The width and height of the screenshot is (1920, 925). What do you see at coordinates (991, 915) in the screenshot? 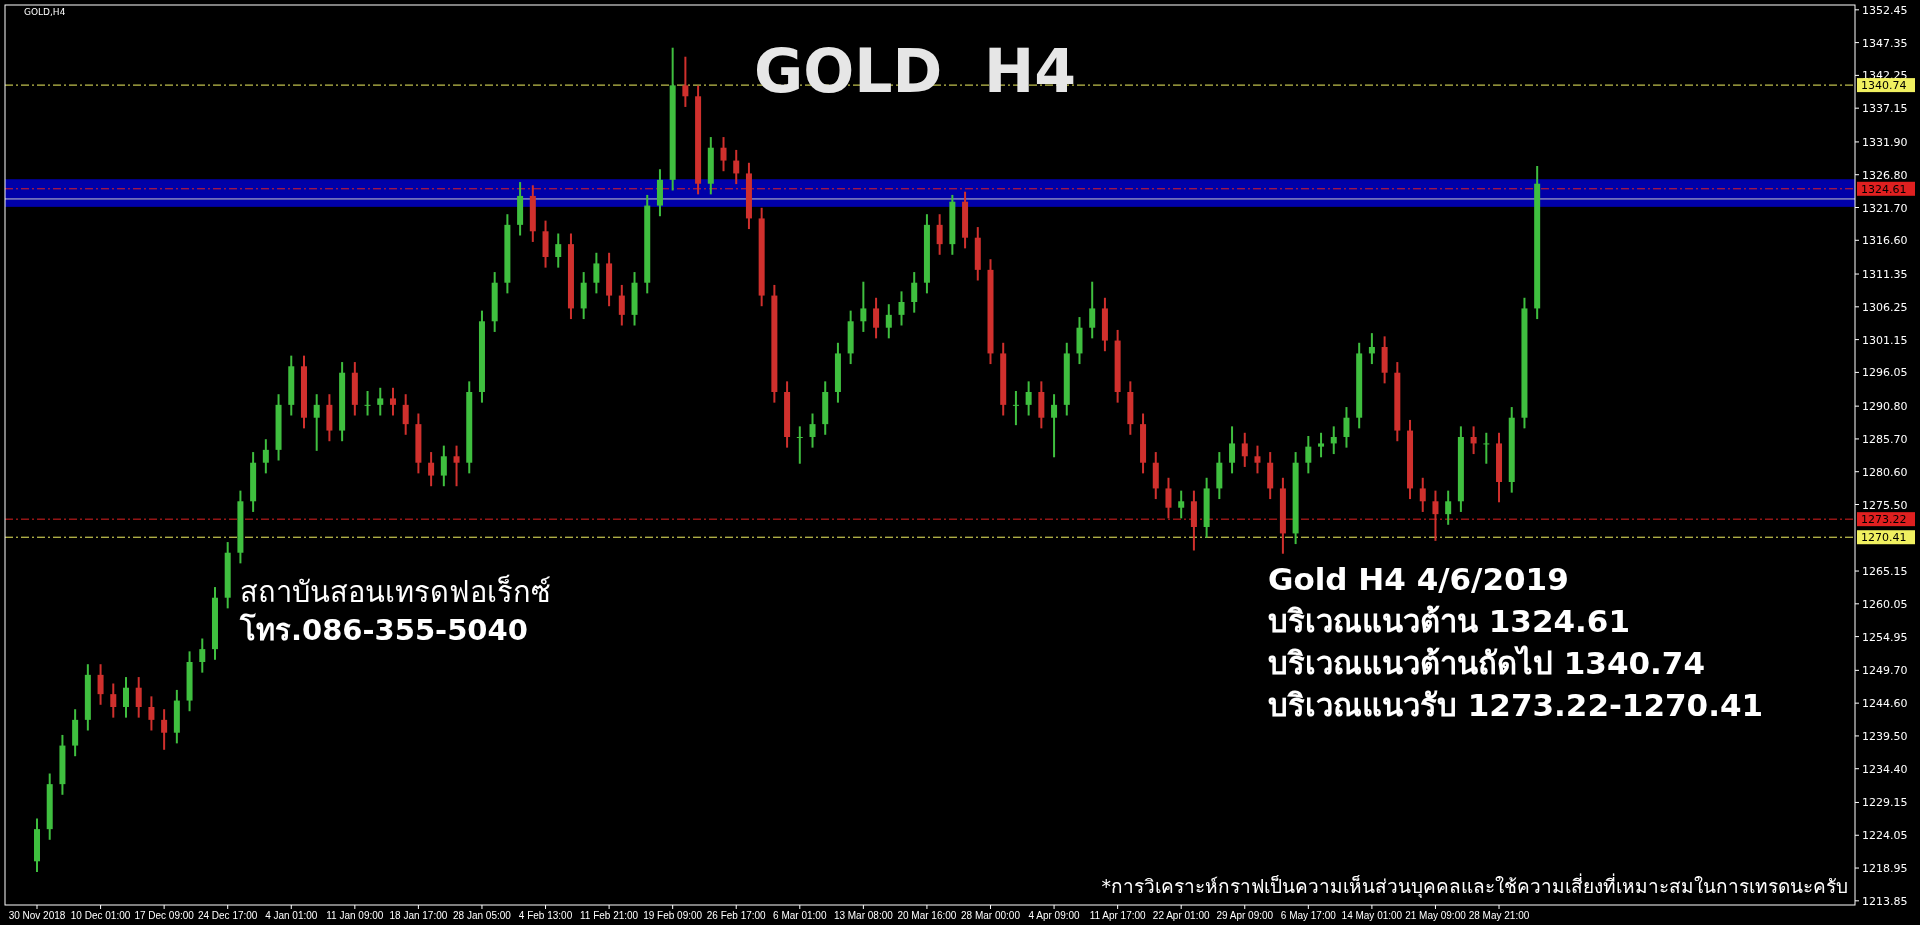
I see `x-tick-label: 28 Mar 00:00` at bounding box center [991, 915].